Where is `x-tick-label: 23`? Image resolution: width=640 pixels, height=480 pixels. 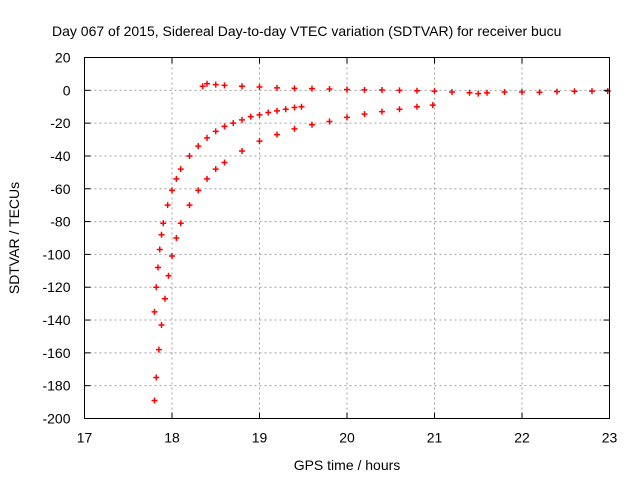 x-tick-label: 23 is located at coordinates (610, 438).